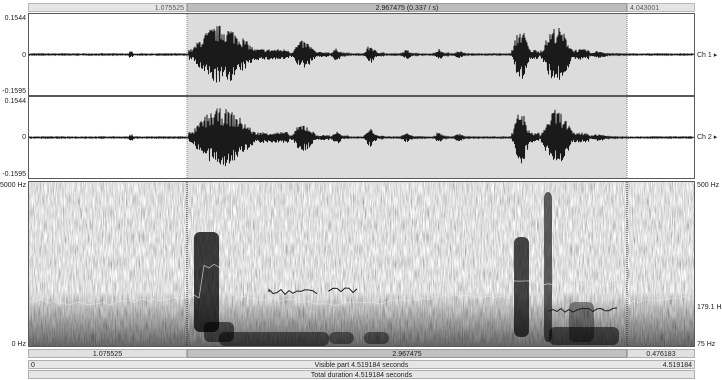  Describe the element at coordinates (443, 300) in the screenshot. I see `pitch-contour-dark` at that location.